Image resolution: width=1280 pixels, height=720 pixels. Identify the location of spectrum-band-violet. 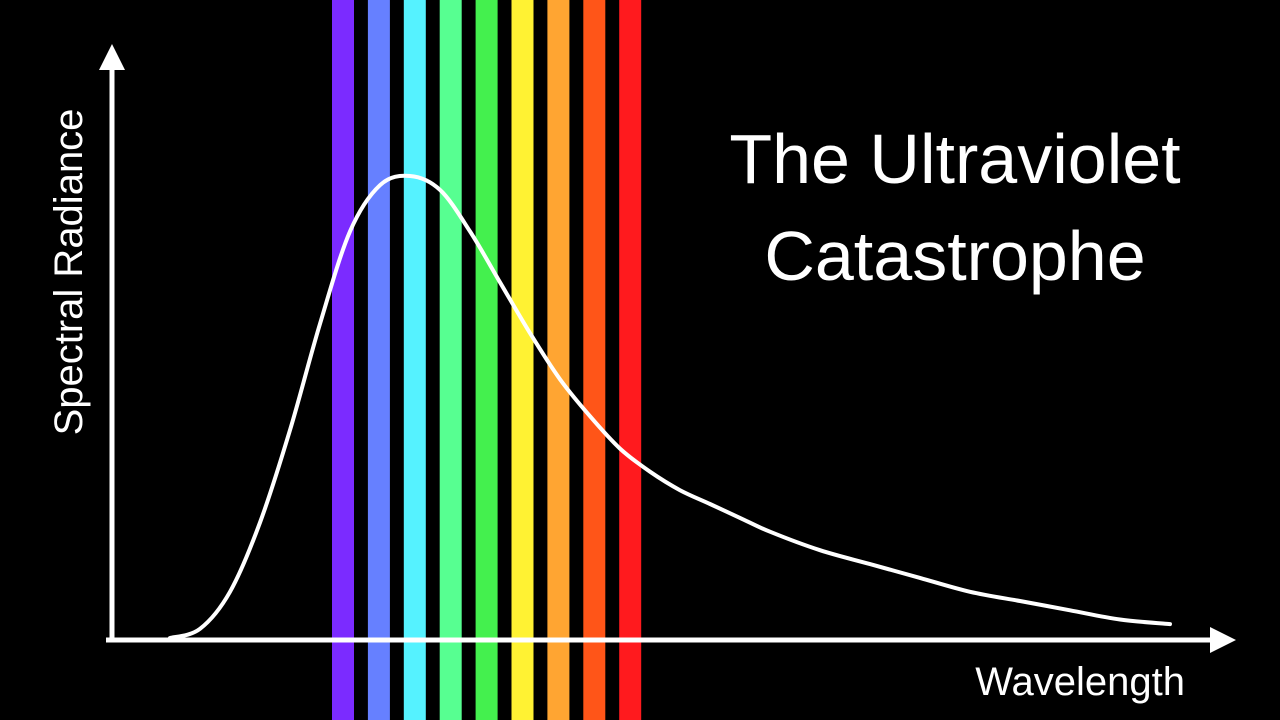
(343, 360).